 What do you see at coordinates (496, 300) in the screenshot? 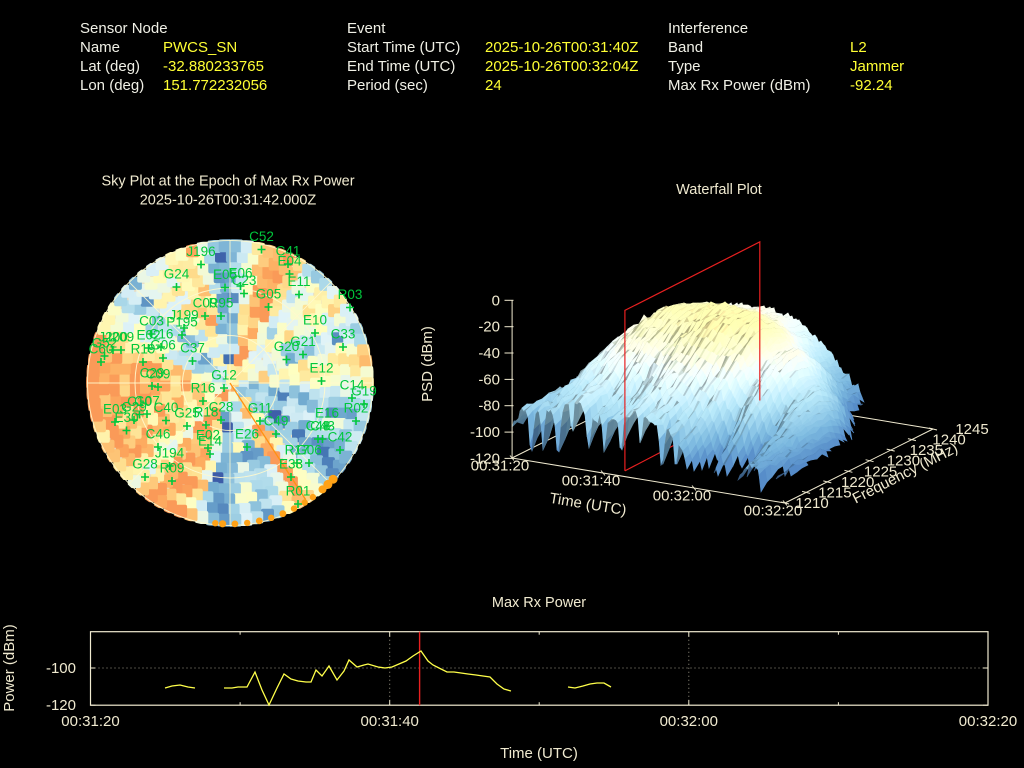
I see `svg-text: 0` at bounding box center [496, 300].